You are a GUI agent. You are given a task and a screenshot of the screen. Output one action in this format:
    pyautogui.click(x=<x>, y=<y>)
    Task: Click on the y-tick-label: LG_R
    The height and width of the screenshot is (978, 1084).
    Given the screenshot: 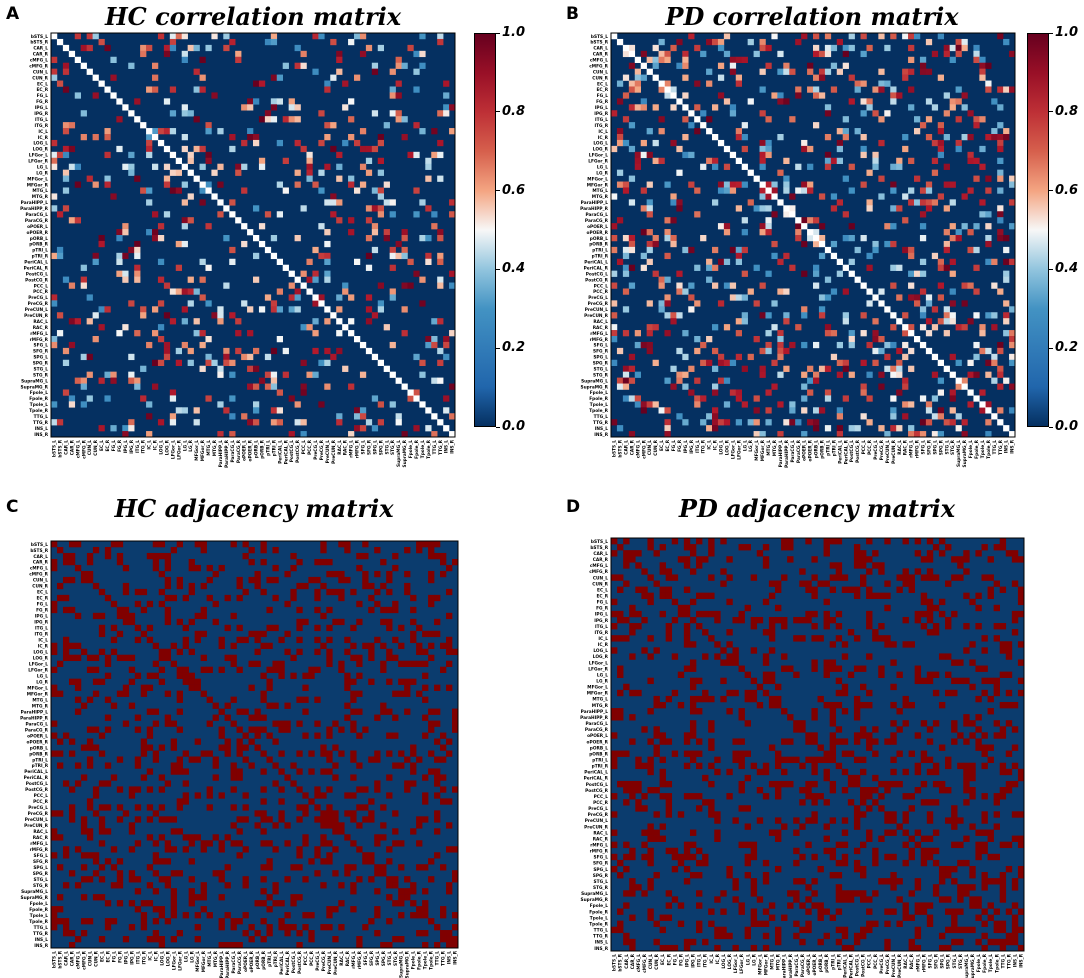 What is the action you would take?
    pyautogui.click(x=602, y=682)
    